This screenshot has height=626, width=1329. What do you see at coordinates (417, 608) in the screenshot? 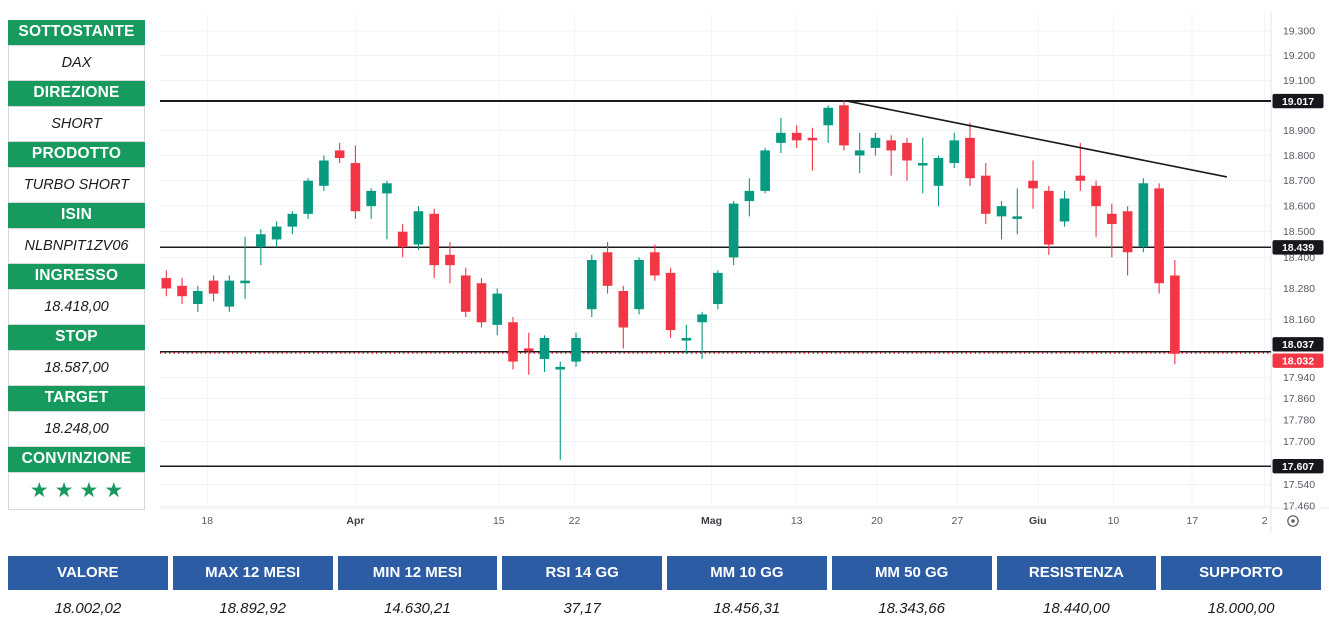
I see `table-value-min-12-mesi: 14.630,21` at bounding box center [417, 608].